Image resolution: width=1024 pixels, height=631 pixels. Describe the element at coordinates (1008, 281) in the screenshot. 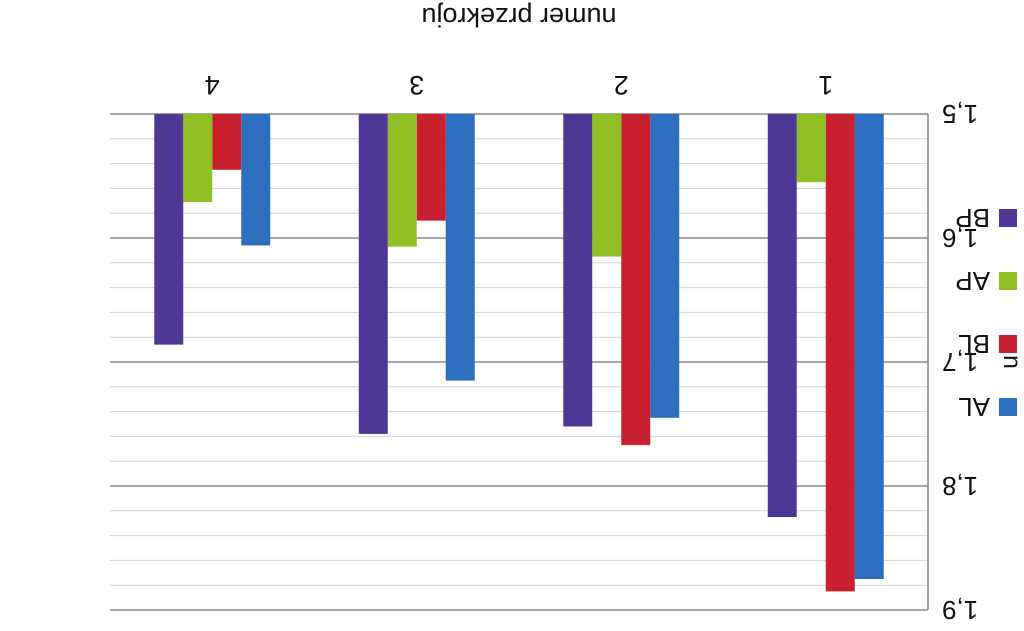

I see `legend-swatch-ap` at that location.